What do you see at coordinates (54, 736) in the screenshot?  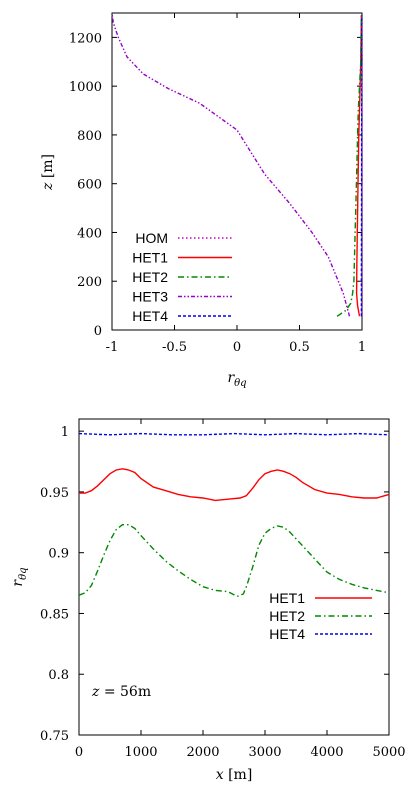 I see `y-tick-label: 0.75` at bounding box center [54, 736].